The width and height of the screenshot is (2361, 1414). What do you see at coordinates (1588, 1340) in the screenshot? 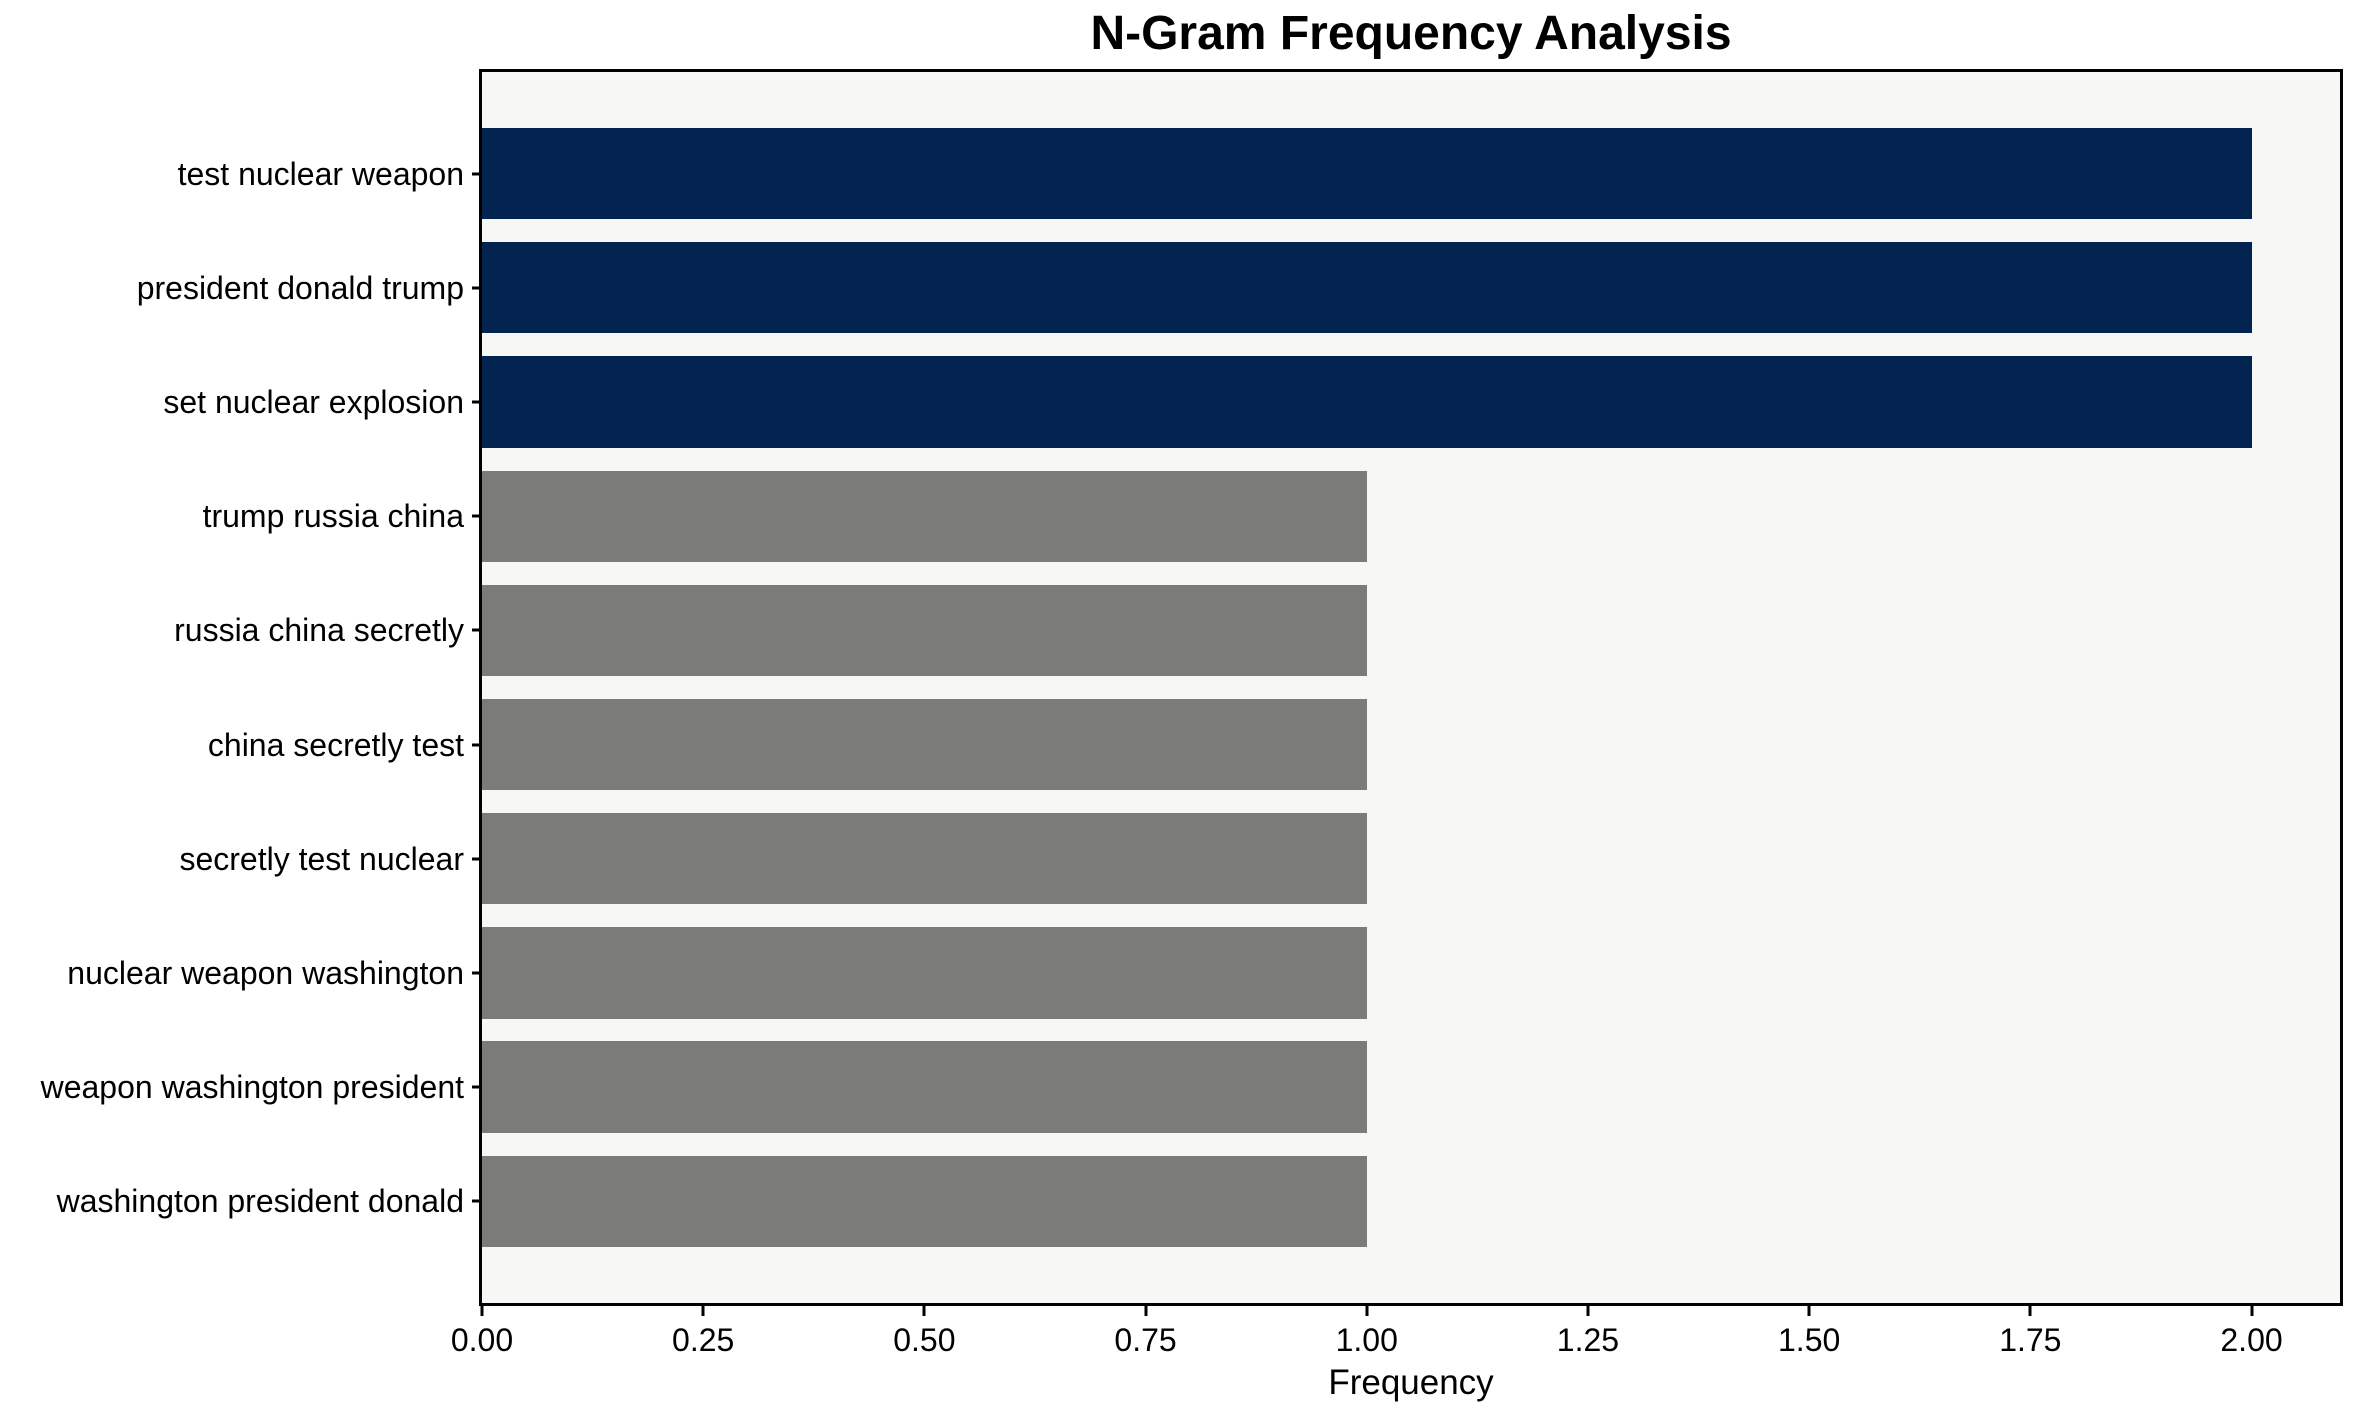
I see `x-tick-label: 1.25` at bounding box center [1588, 1340].